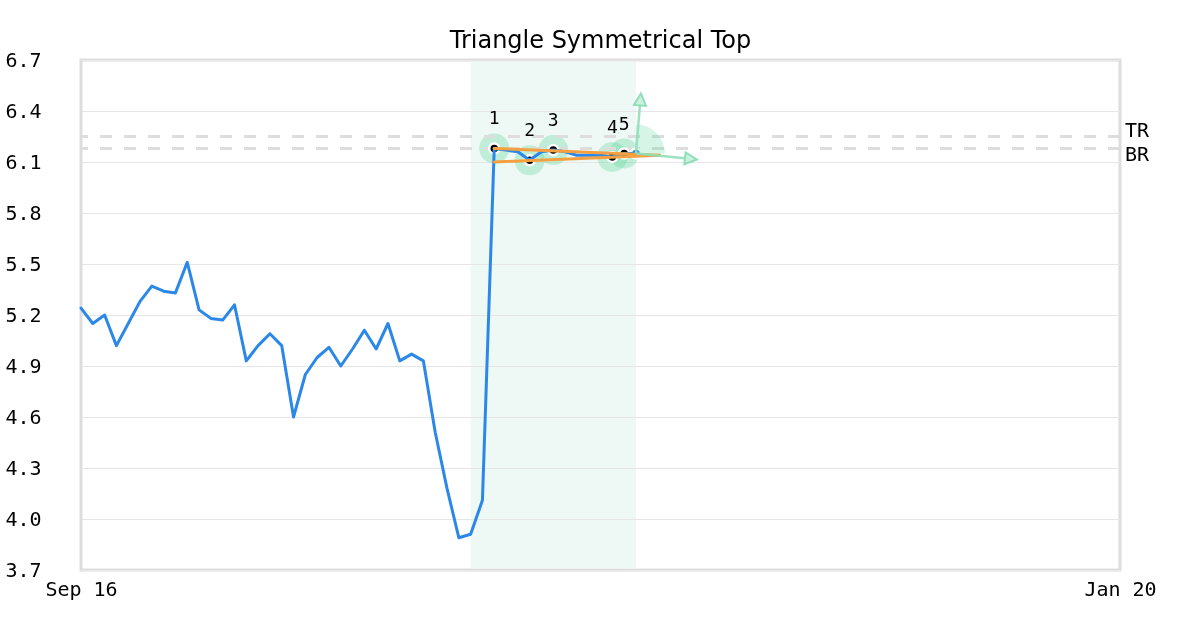  Describe the element at coordinates (23, 314) in the screenshot. I see `y-tick-label: 5.2` at that location.